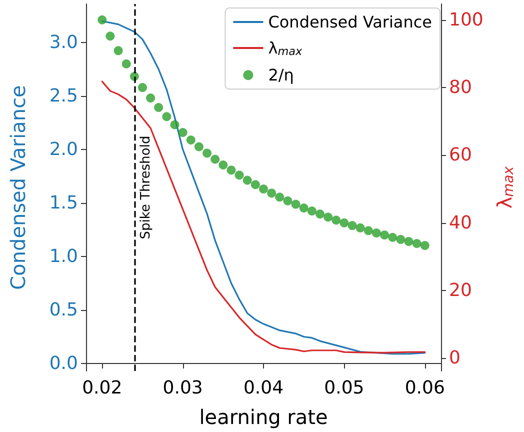  I want to click on x-tick-label: 0.04, so click(263, 388).